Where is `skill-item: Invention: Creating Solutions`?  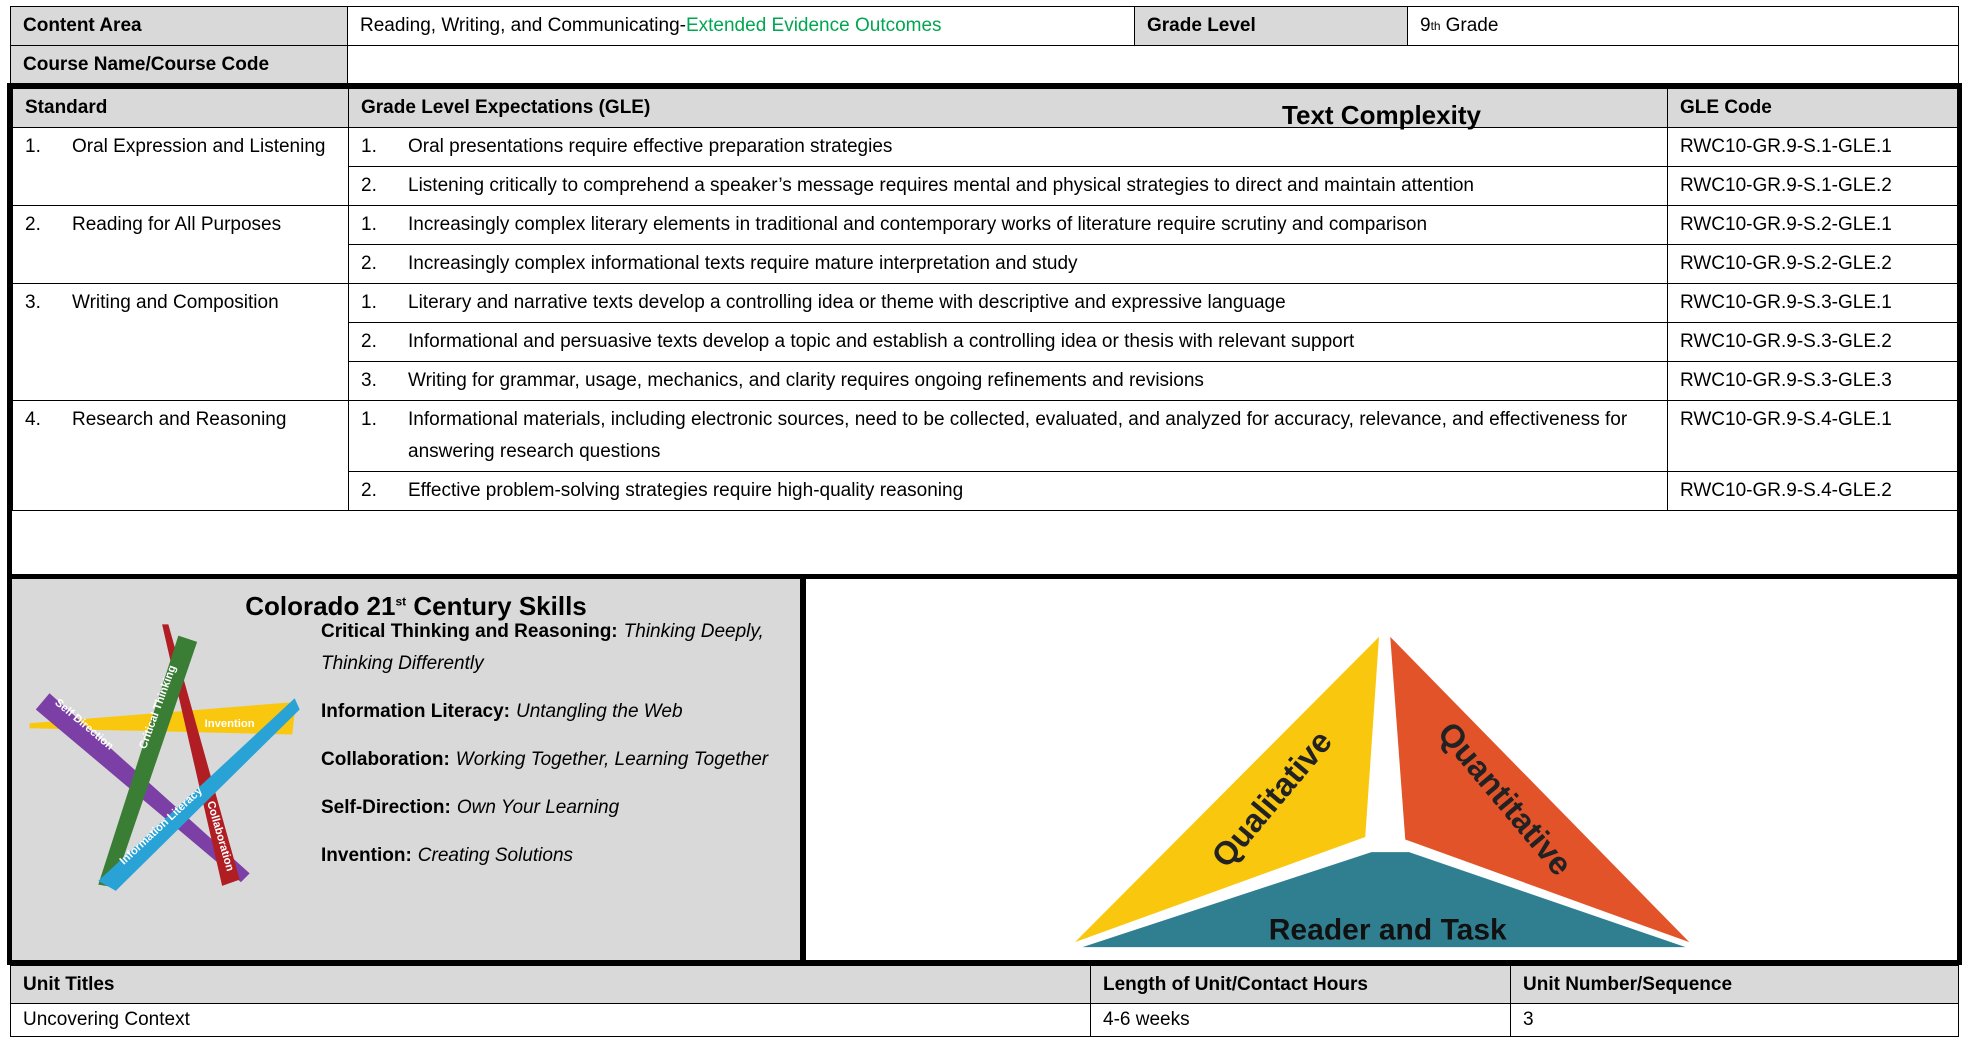
skill-item: Invention: Creating Solutions is located at coordinates (558, 856).